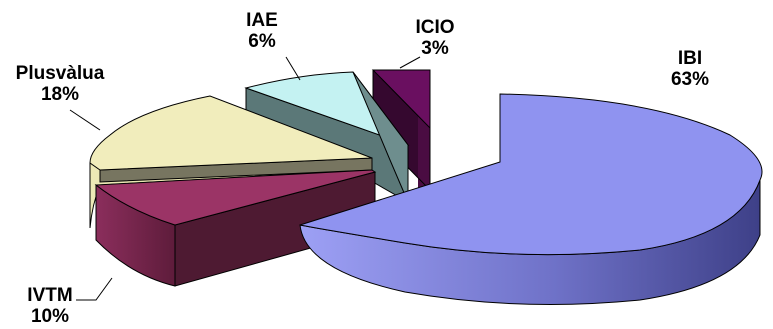  I want to click on label-plusvalua: Plusvàlua 18%, so click(60, 84).